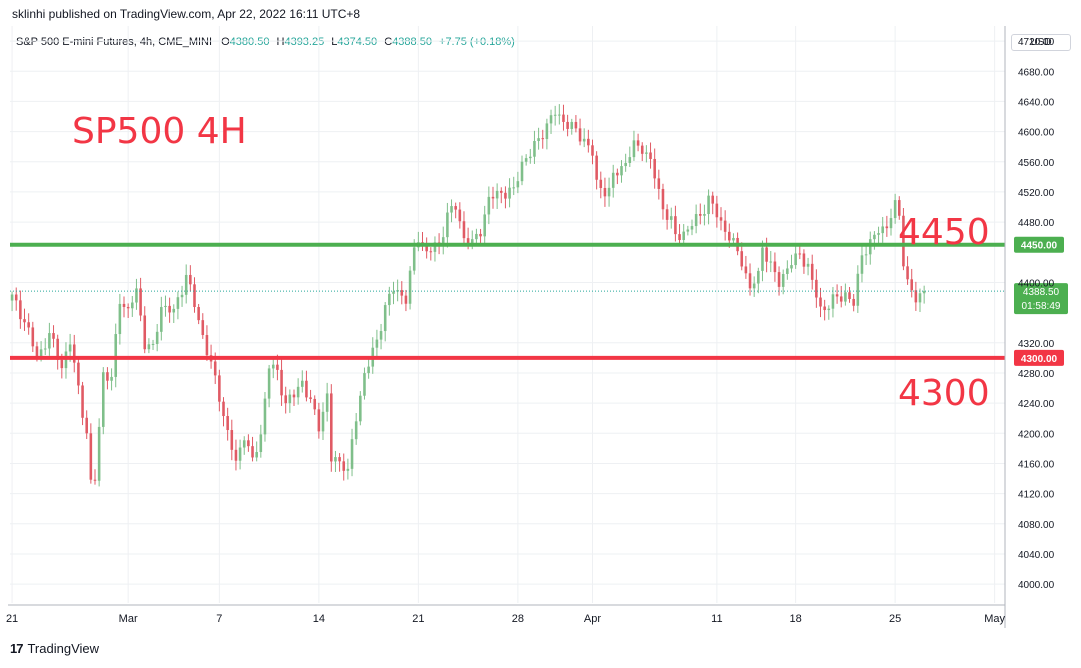  What do you see at coordinates (518, 619) in the screenshot?
I see `x-tick-label: 28` at bounding box center [518, 619].